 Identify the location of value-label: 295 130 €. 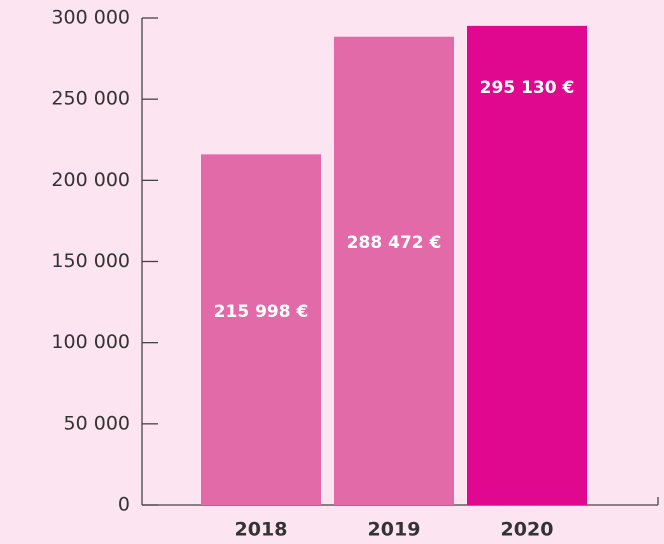
(527, 88).